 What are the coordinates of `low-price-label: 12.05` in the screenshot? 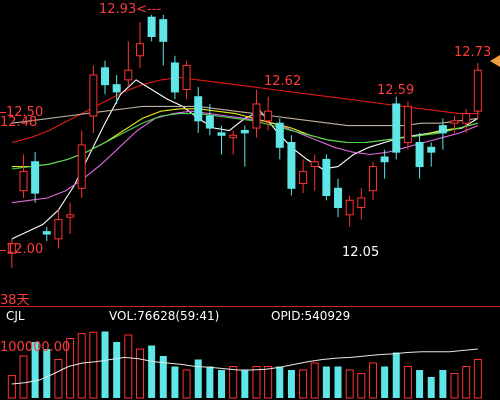 It's located at (361, 252).